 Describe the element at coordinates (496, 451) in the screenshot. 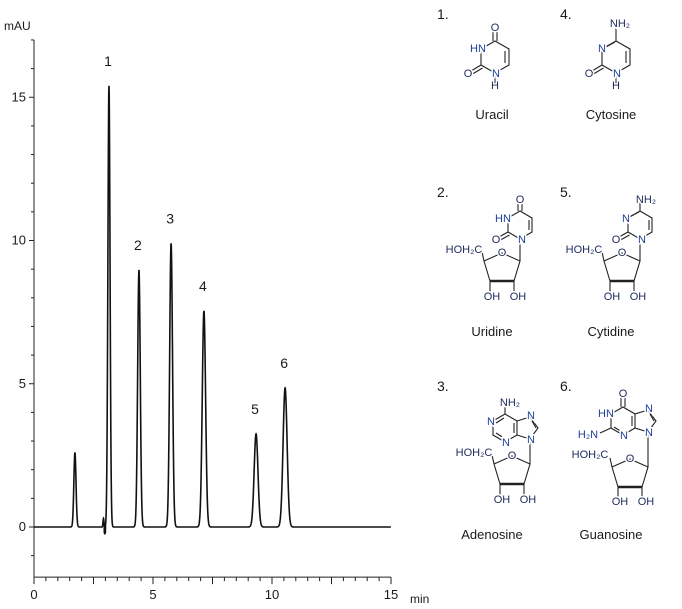

I see `adenosine-structure: NH₂ N N N N HOH₂C O OH OH` at that location.